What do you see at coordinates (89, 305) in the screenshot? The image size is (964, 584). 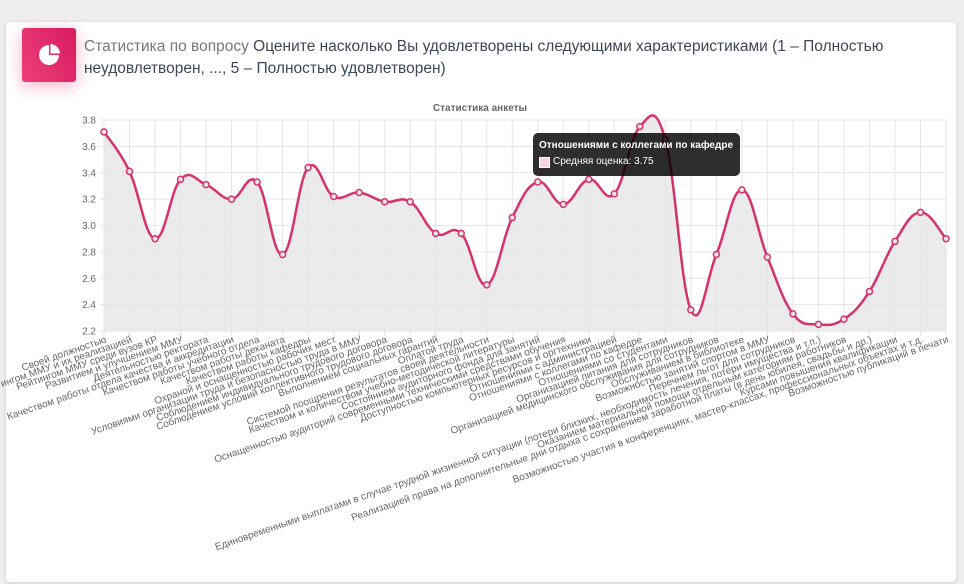 I see `y-tick-label: 2.4` at bounding box center [89, 305].